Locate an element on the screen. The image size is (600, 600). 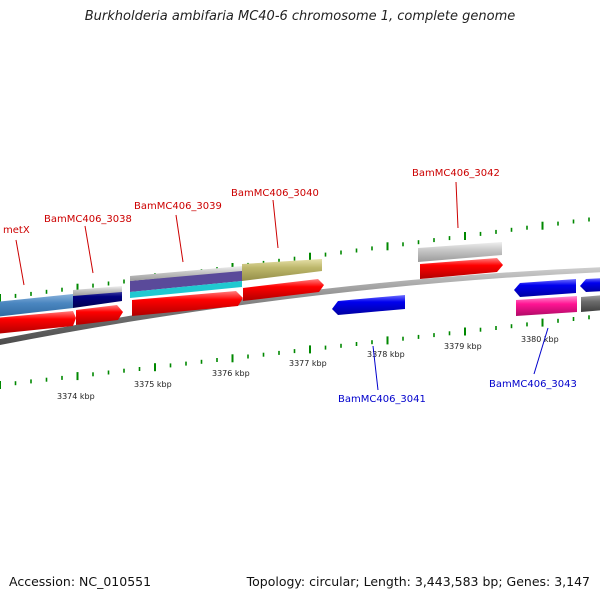
gene-label-BamMC406_3041: BamMC406_3041 is located at coordinates (382, 399).